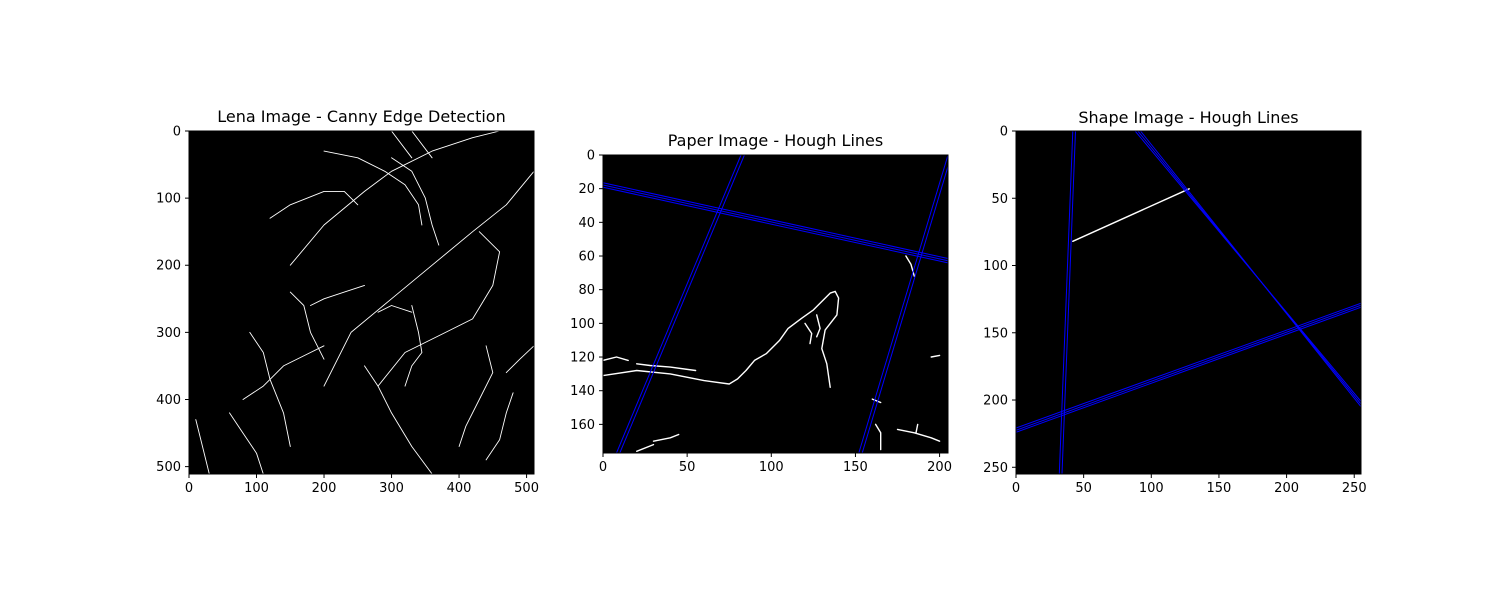 Image resolution: width=1512 pixels, height=600 pixels. What do you see at coordinates (582, 391) in the screenshot?
I see `paper-y-tick-label: 140` at bounding box center [582, 391].